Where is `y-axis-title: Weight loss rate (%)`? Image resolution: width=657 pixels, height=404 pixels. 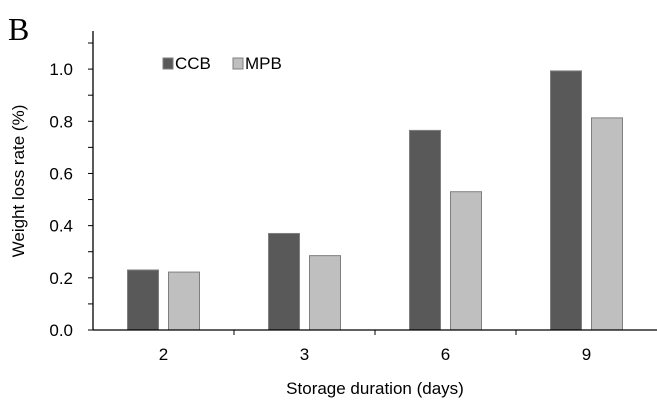 y-axis-title: Weight loss rate (%) is located at coordinates (18, 181).